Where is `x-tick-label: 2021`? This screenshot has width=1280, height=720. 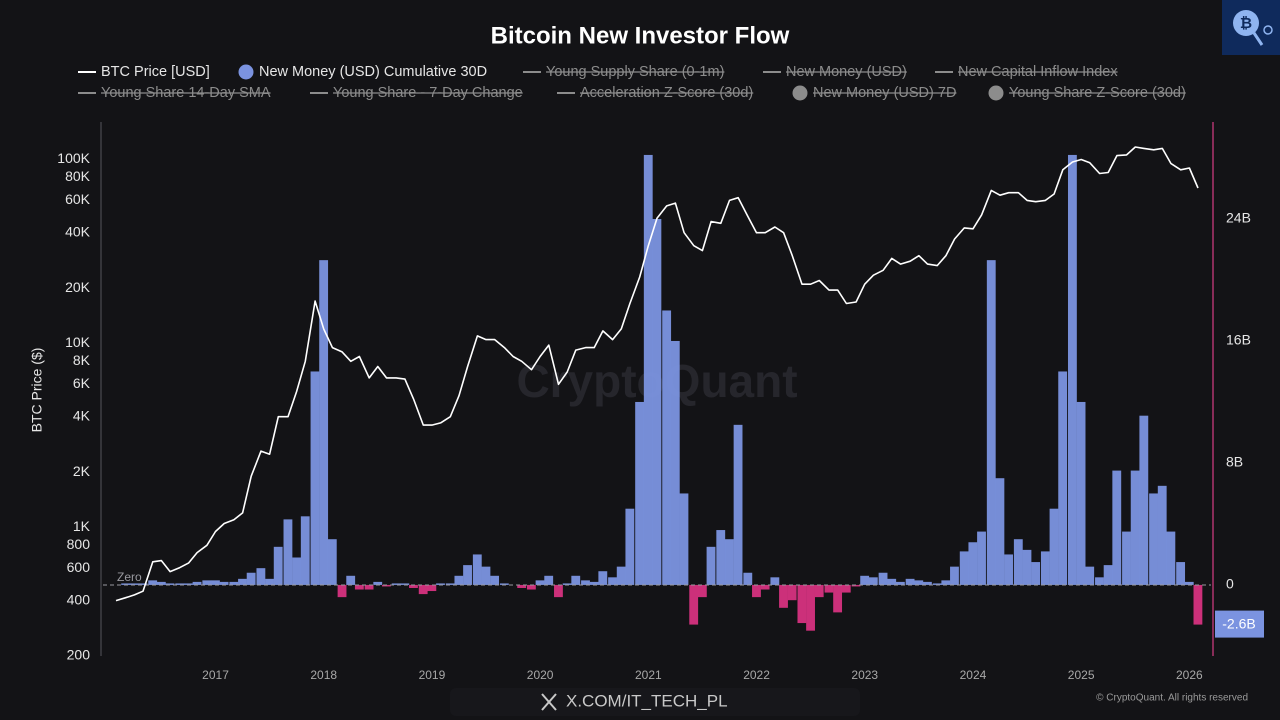
x-tick-label: 2021 is located at coordinates (648, 675).